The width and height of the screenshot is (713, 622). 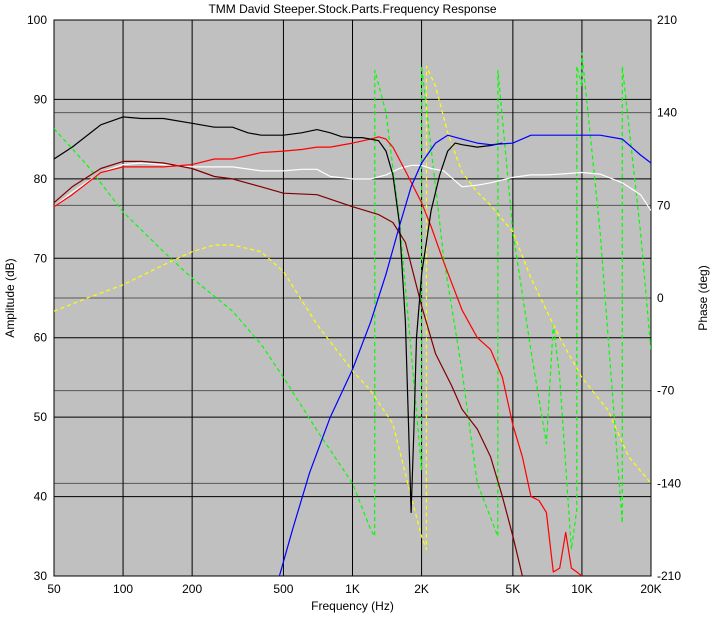 I want to click on x-tick-label: 200, so click(x=192, y=589).